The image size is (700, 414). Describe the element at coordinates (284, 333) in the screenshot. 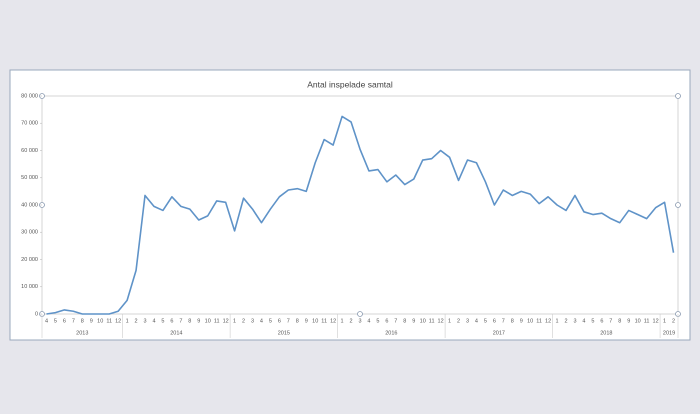

I see `year-label: 2015` at that location.